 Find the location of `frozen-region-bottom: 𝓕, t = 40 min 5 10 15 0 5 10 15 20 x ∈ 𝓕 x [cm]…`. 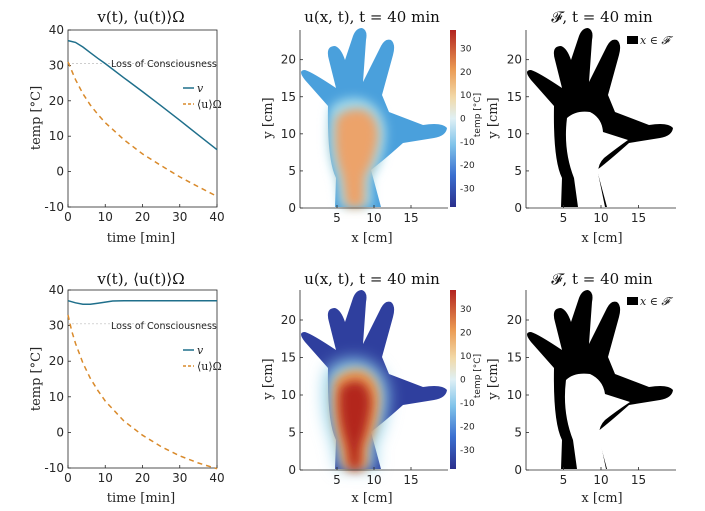

frozen-region-bottom: 𝓕, t = 40 min 5 10 15 0 5 10 15 20 x ∈ 𝓕 x [cm]… is located at coordinates (581, 388).